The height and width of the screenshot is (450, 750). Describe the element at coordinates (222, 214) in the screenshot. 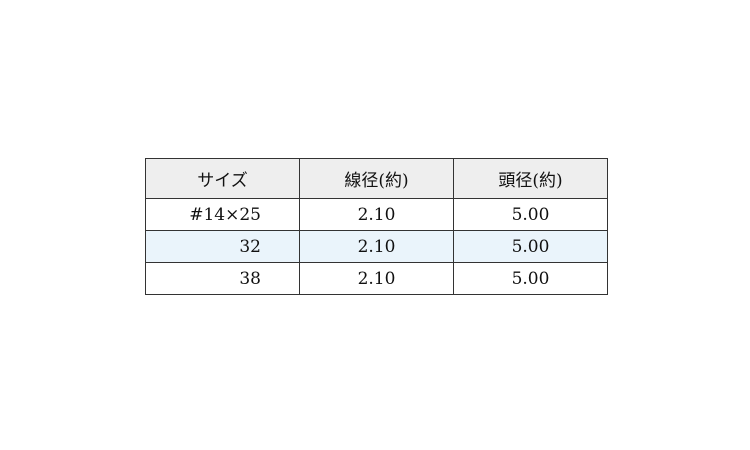

I see `cell-size: #14×25` at that location.